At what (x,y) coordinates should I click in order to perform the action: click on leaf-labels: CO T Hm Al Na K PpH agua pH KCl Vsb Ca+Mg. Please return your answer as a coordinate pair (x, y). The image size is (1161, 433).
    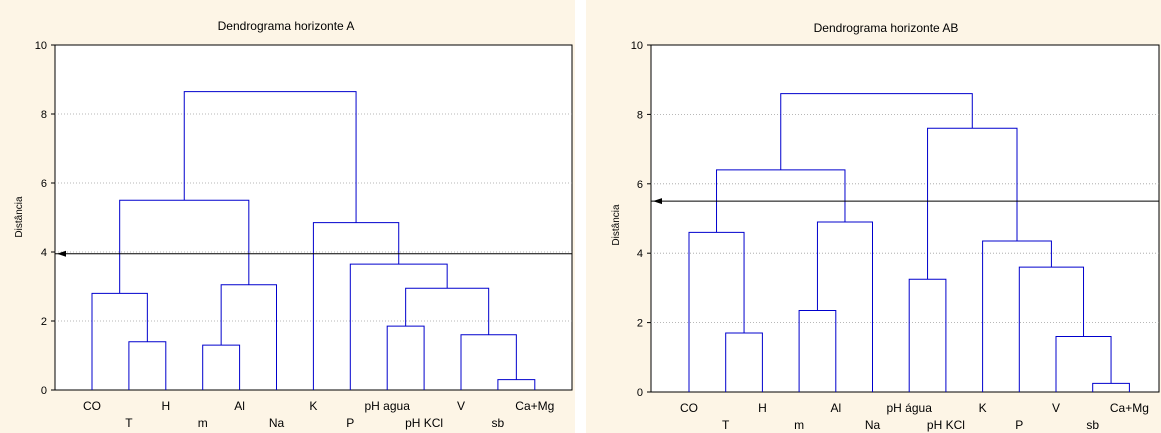
    Looking at the image, I should click on (318, 414).